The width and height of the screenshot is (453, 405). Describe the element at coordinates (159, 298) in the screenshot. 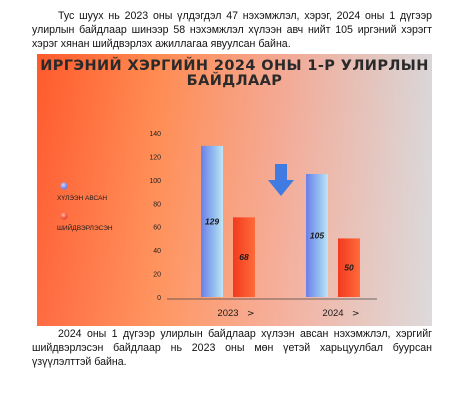

I see `y-tick-label: 0` at that location.